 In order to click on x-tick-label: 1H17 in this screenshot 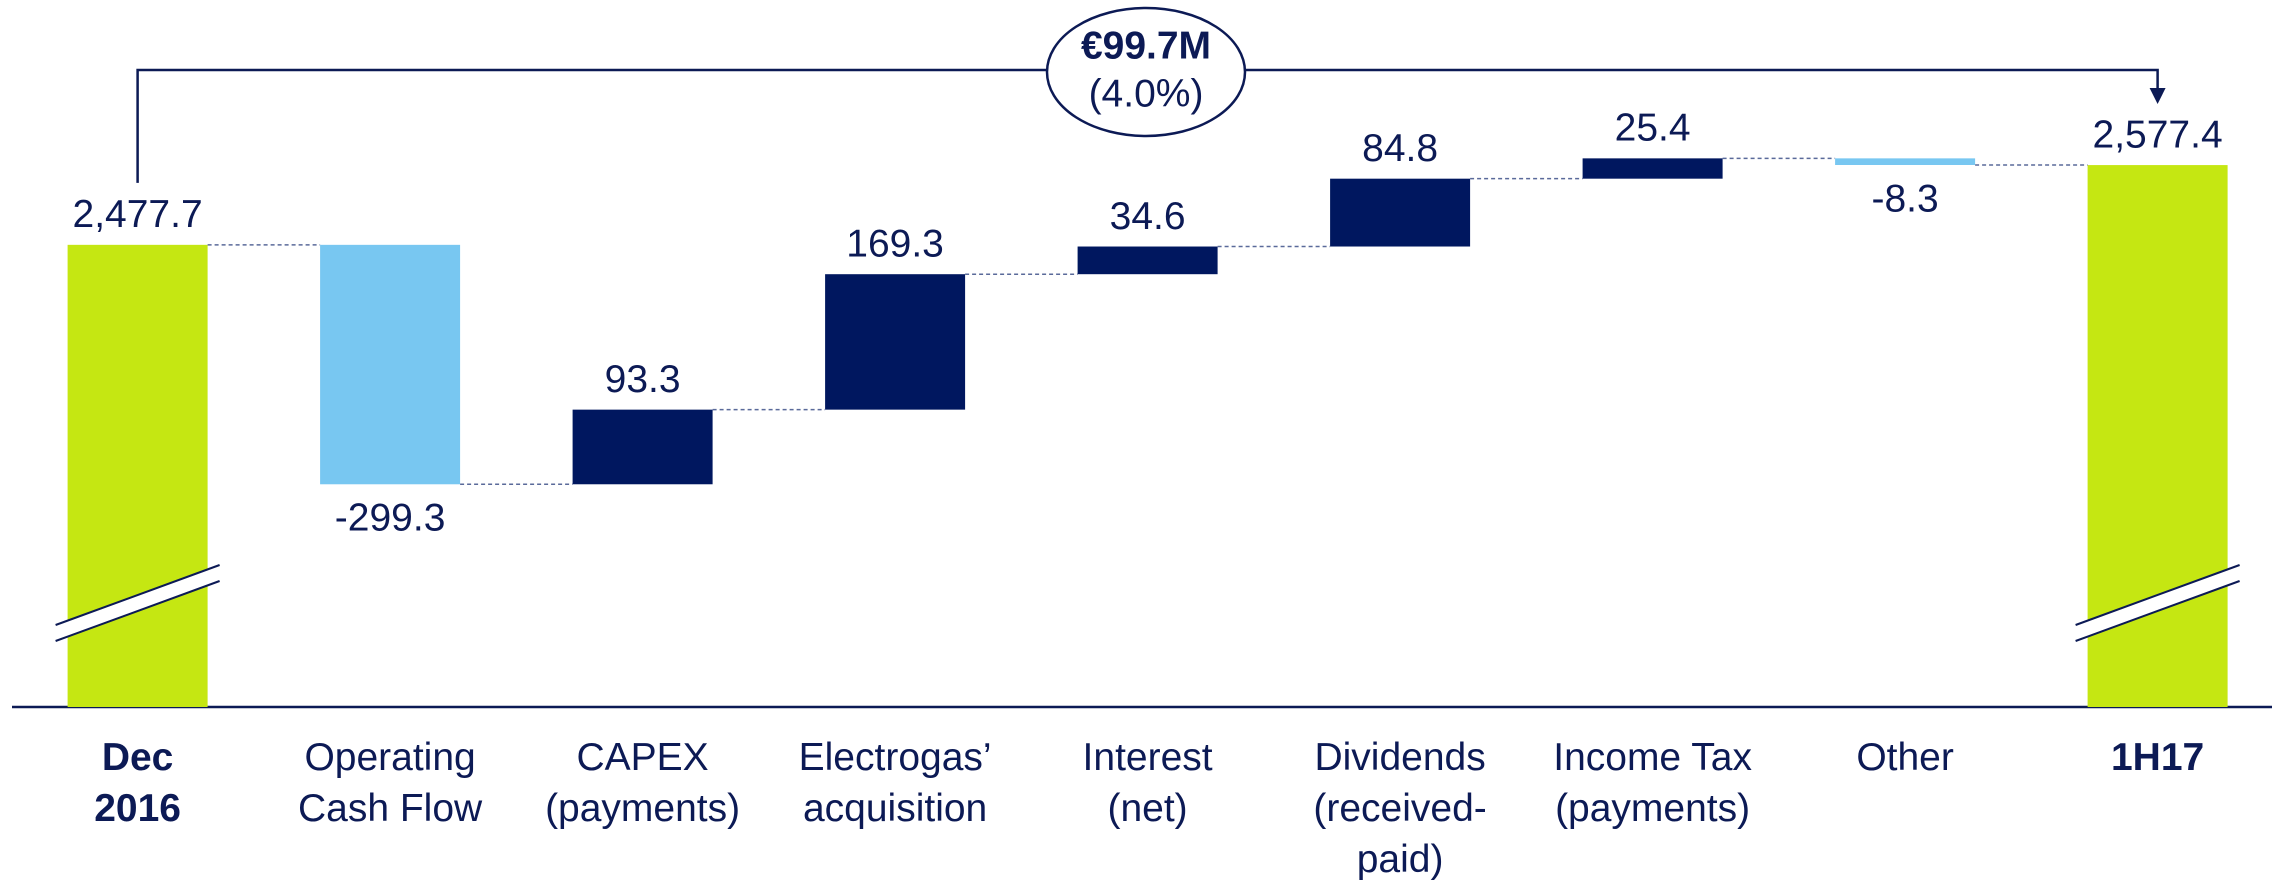, I will do `click(2157, 757)`.